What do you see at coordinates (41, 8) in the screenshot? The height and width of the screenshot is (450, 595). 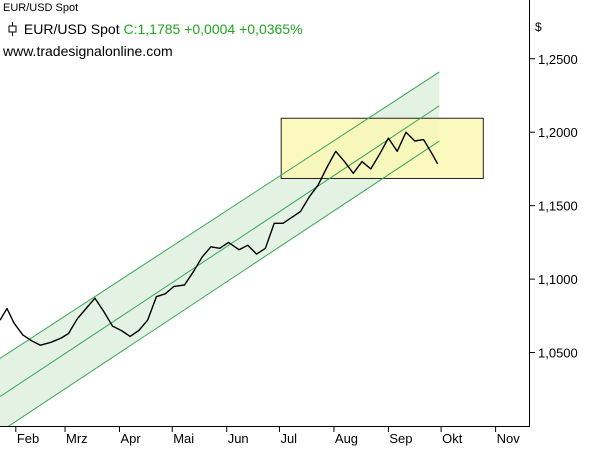 I see `window-title: EUR/USD Spot` at bounding box center [41, 8].